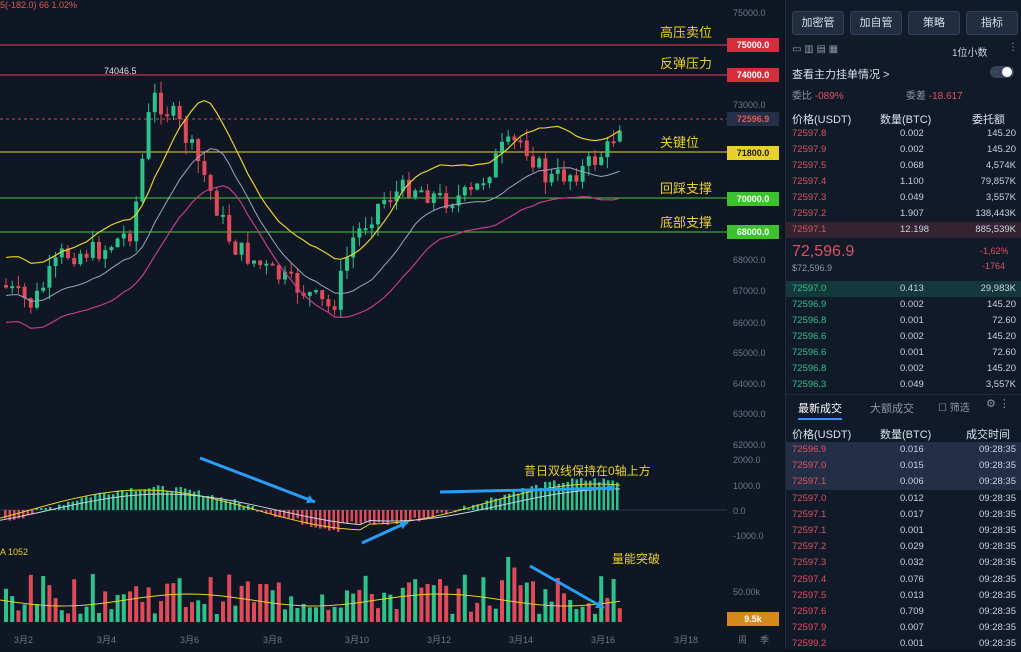  What do you see at coordinates (764, 639) in the screenshot?
I see `date-tick: 季` at bounding box center [764, 639].